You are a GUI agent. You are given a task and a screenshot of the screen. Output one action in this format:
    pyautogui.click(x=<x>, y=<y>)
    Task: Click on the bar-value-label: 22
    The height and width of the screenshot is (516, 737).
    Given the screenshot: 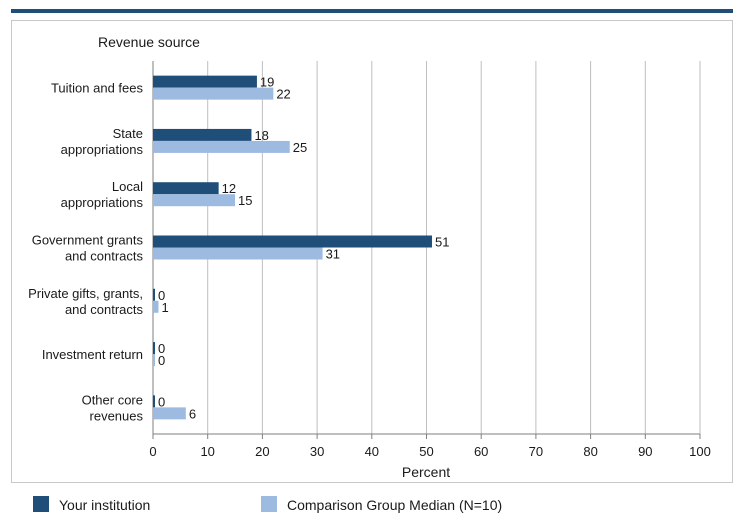 What is the action you would take?
    pyautogui.click(x=283, y=94)
    